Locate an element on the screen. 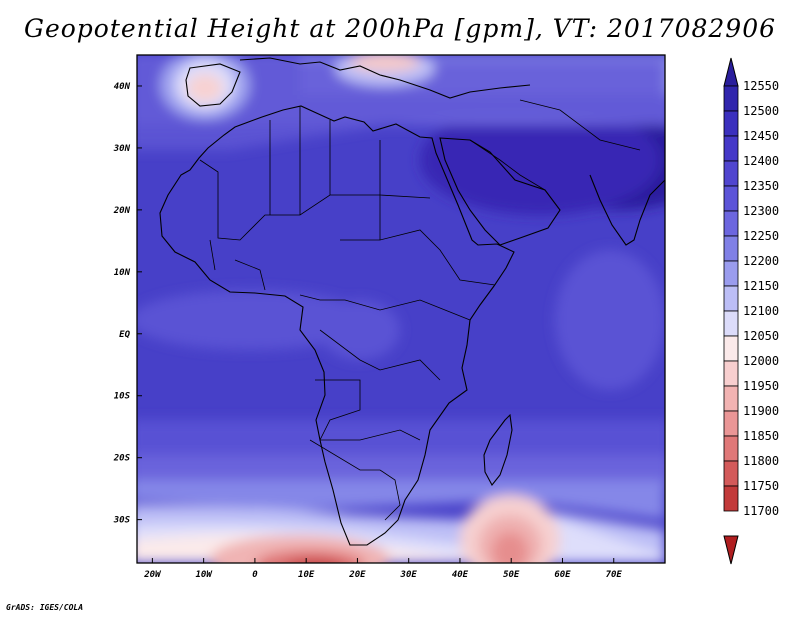  india-coastline is located at coordinates (627, 210).